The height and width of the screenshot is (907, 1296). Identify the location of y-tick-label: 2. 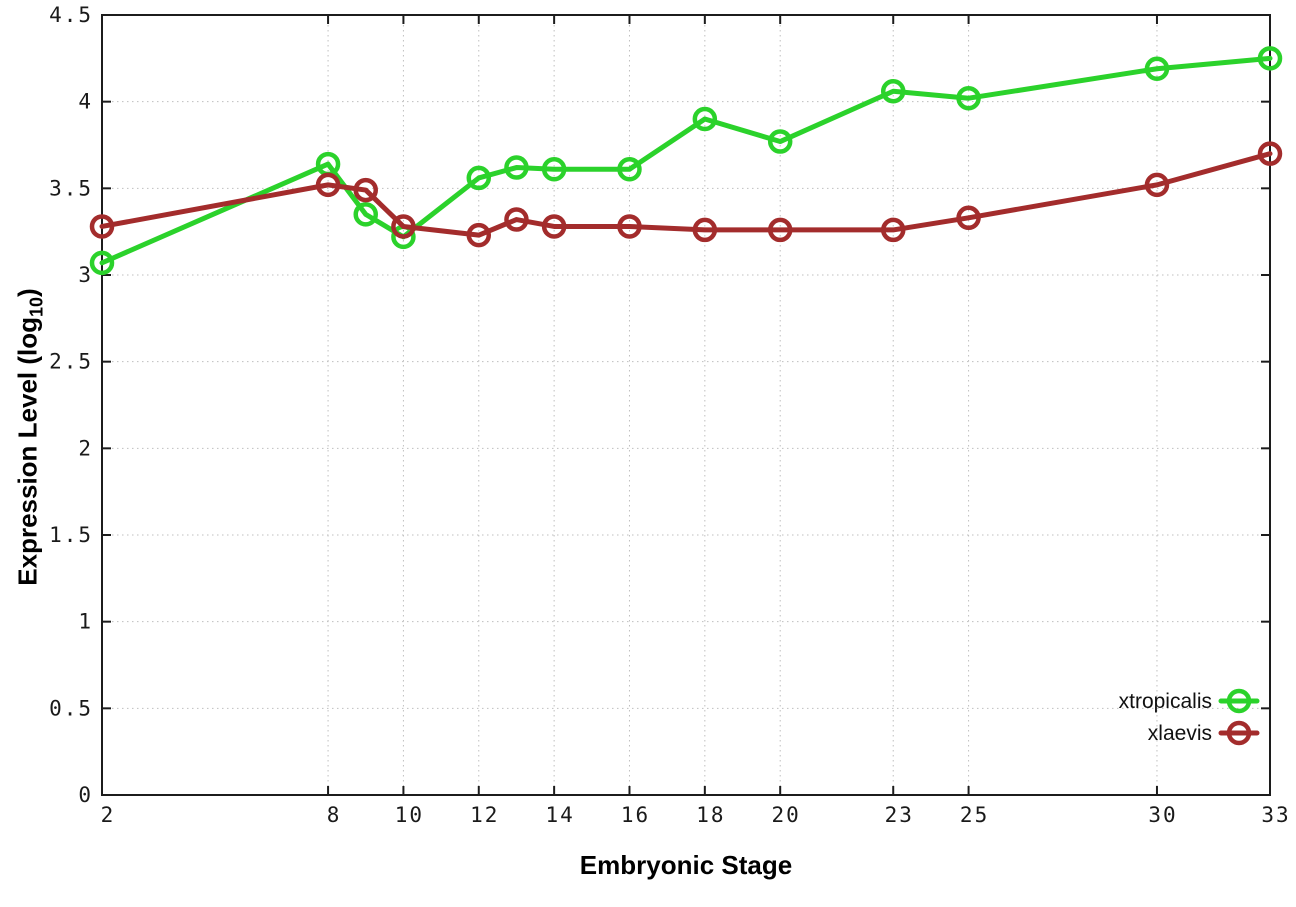
(85, 448).